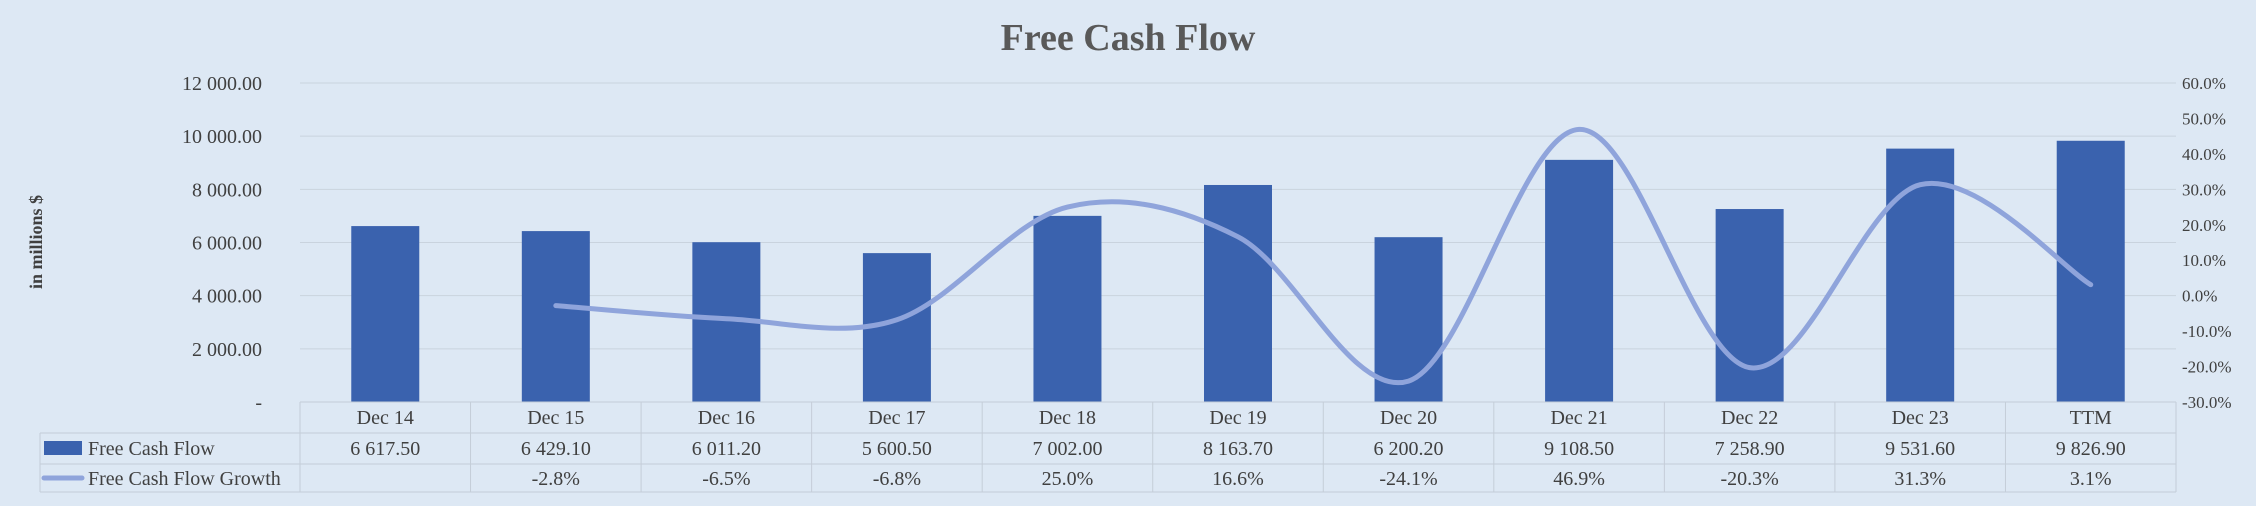  Describe the element at coordinates (2204, 118) in the screenshot. I see `y2-tick-label: 50.0%` at that location.